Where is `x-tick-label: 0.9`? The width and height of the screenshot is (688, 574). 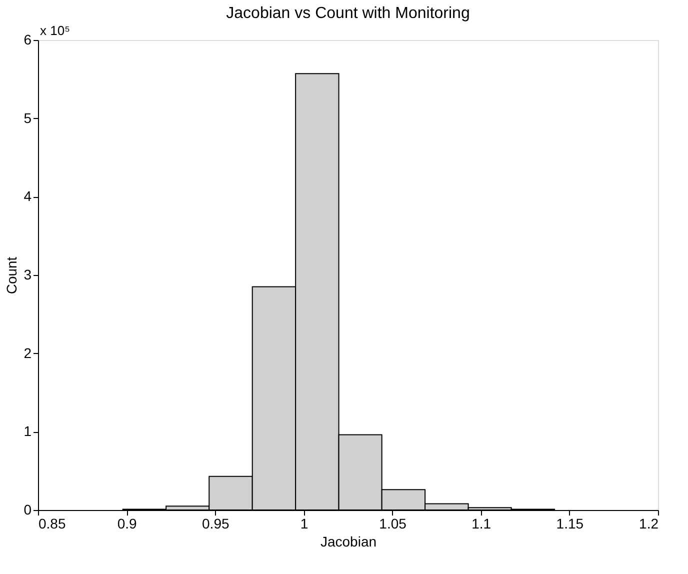
x-tick-label: 0.9 is located at coordinates (127, 524).